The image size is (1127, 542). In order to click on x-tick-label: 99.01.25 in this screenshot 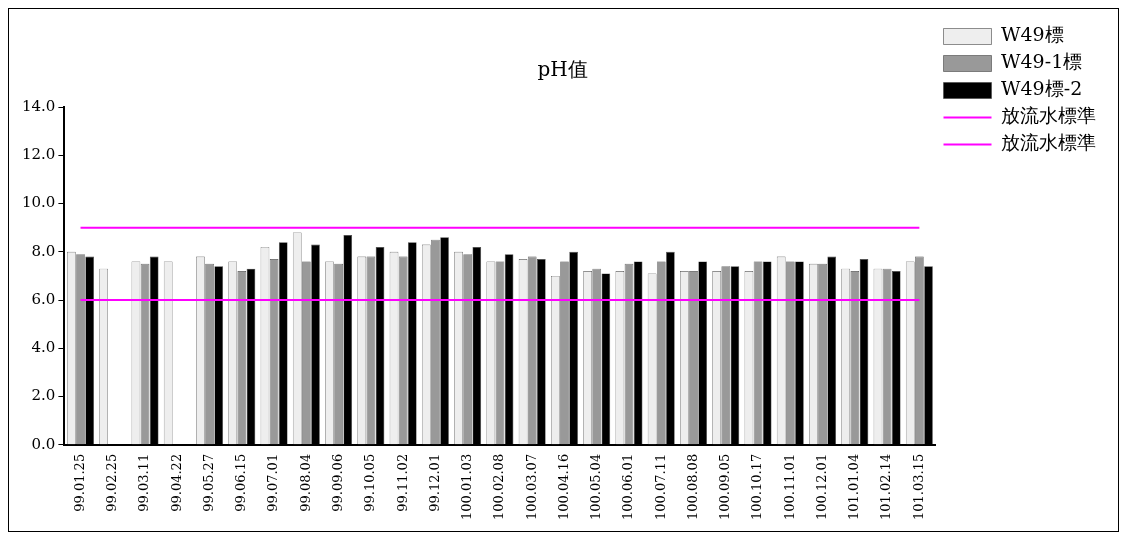, I will do `click(79, 482)`.